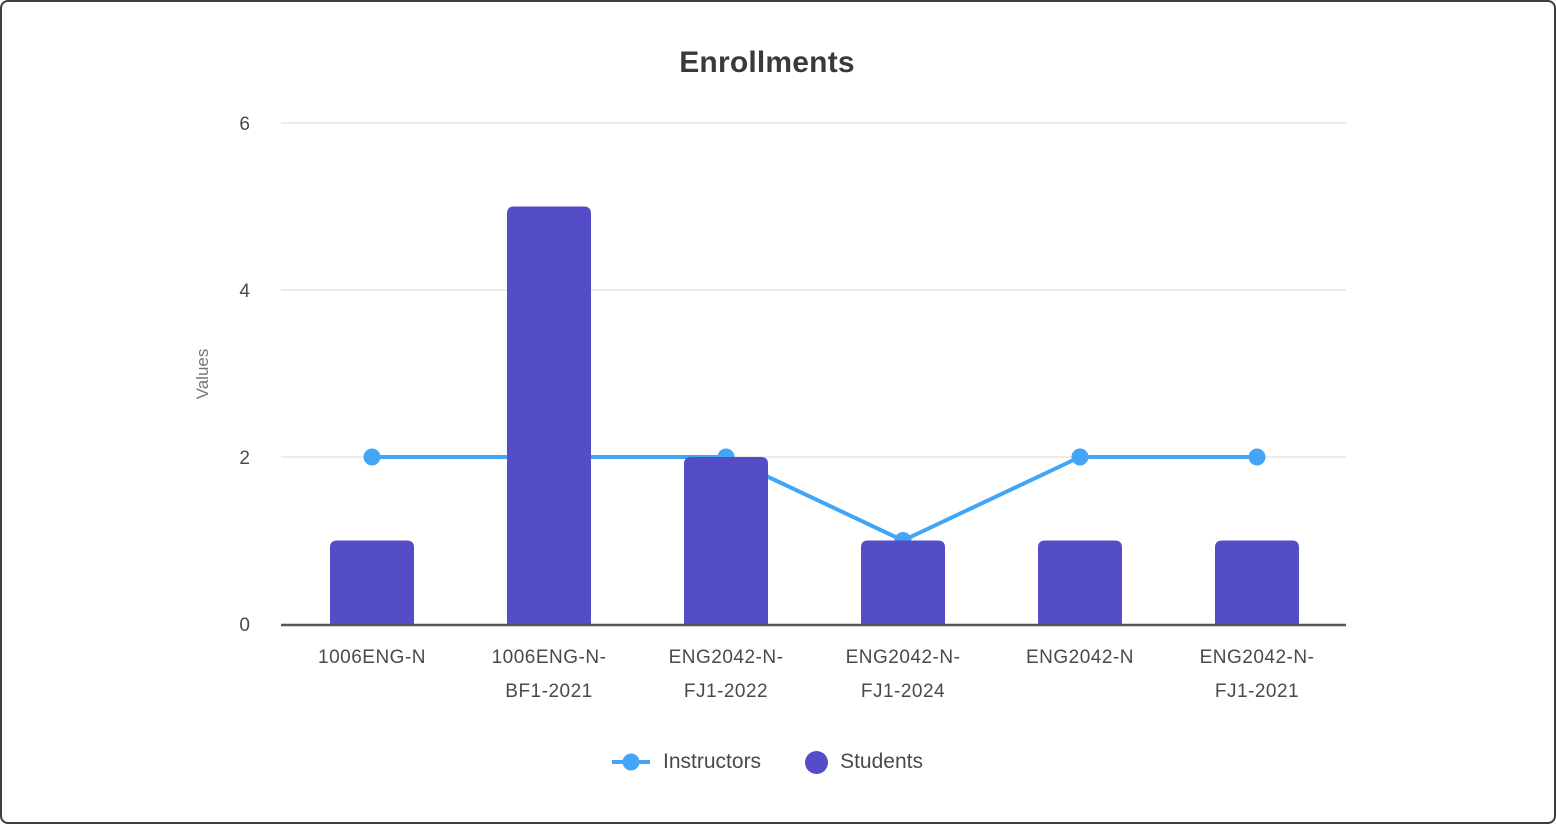 Image resolution: width=1556 pixels, height=824 pixels. Describe the element at coordinates (712, 761) in the screenshot. I see `legend-label-instructors: Instructors` at that location.